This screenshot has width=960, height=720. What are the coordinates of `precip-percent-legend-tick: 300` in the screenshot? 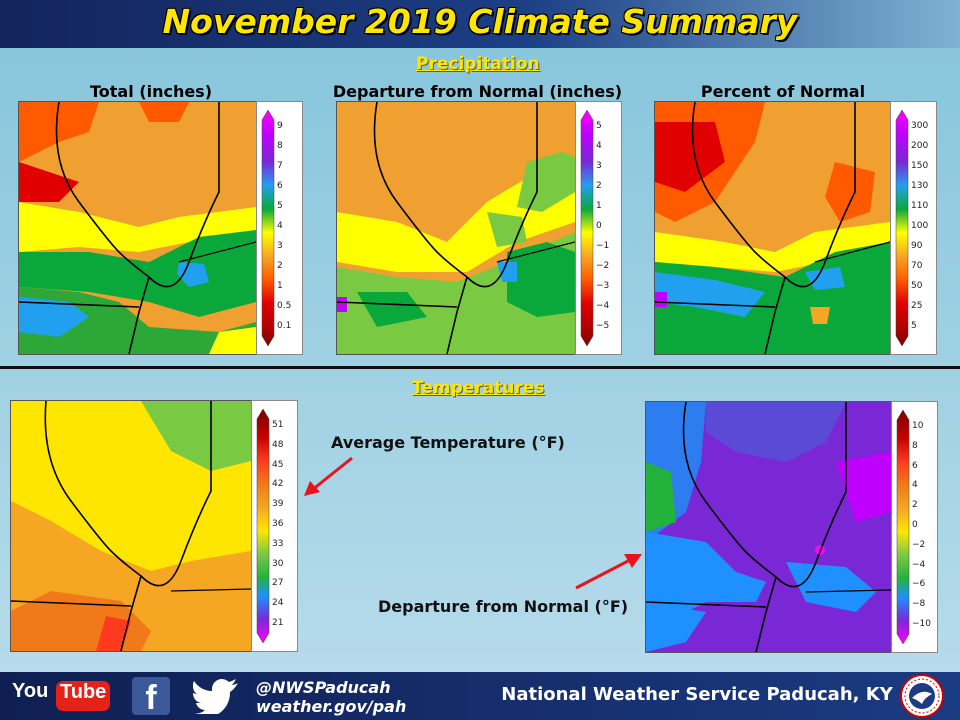 It's located at (920, 126).